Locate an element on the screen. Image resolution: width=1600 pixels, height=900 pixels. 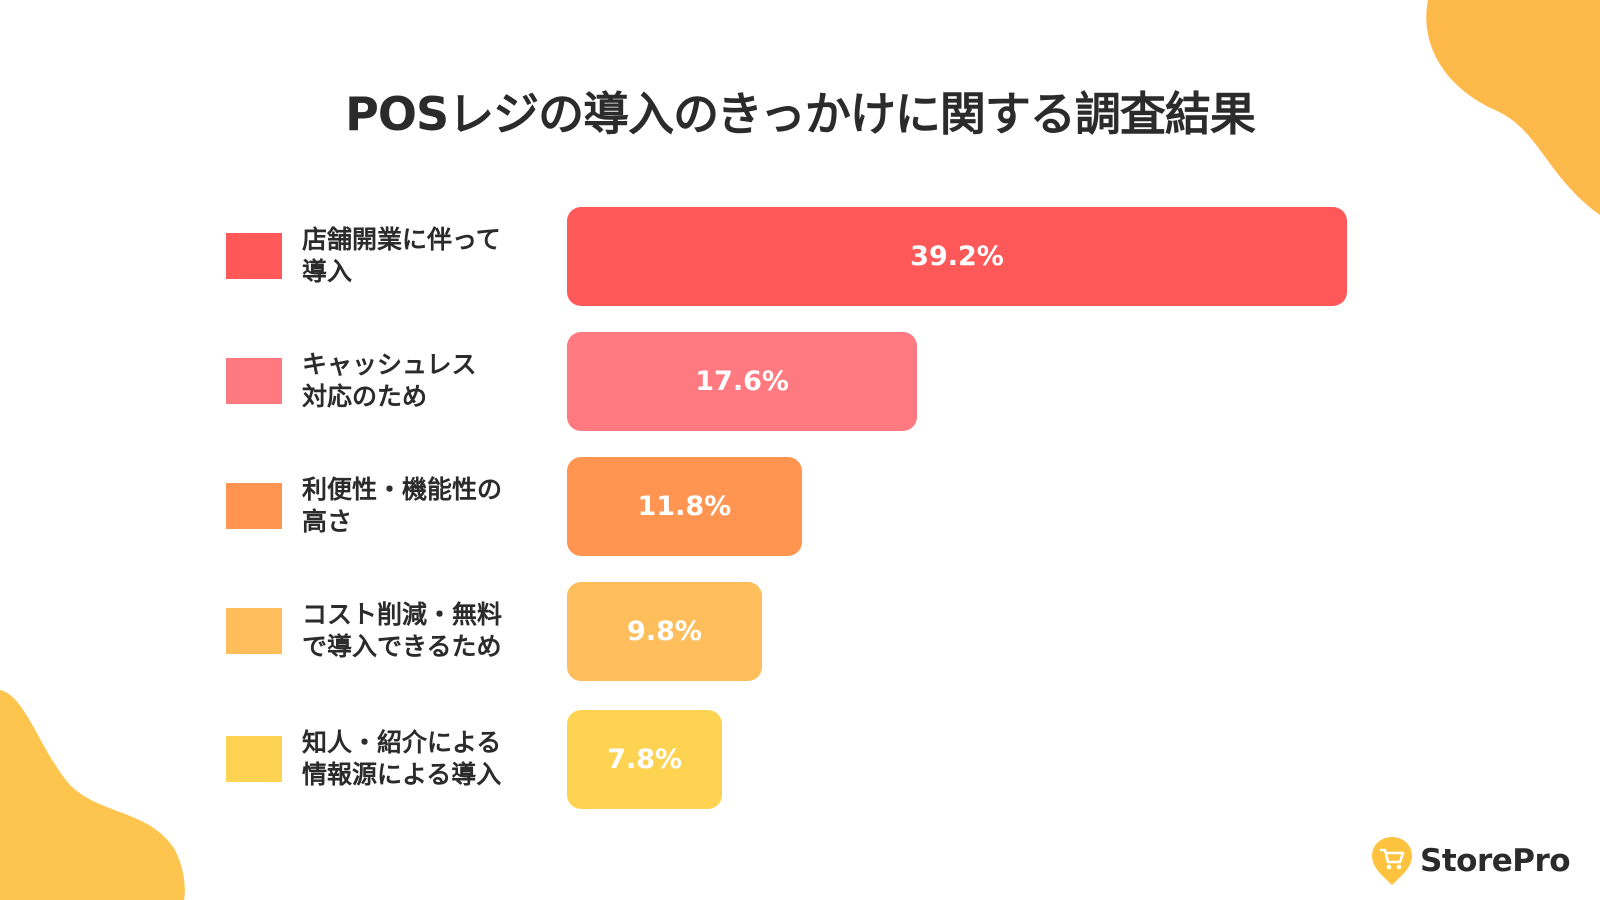
category-label: 利便性・機能性の 高さ is located at coordinates (402, 505).